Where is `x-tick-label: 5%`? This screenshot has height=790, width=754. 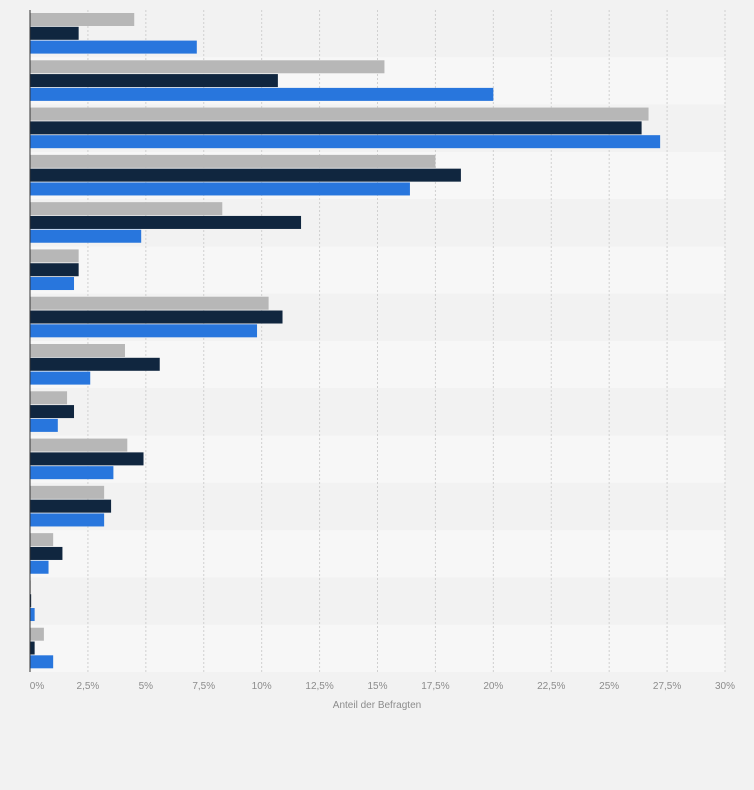
x-tick-label: 5% is located at coordinates (146, 686).